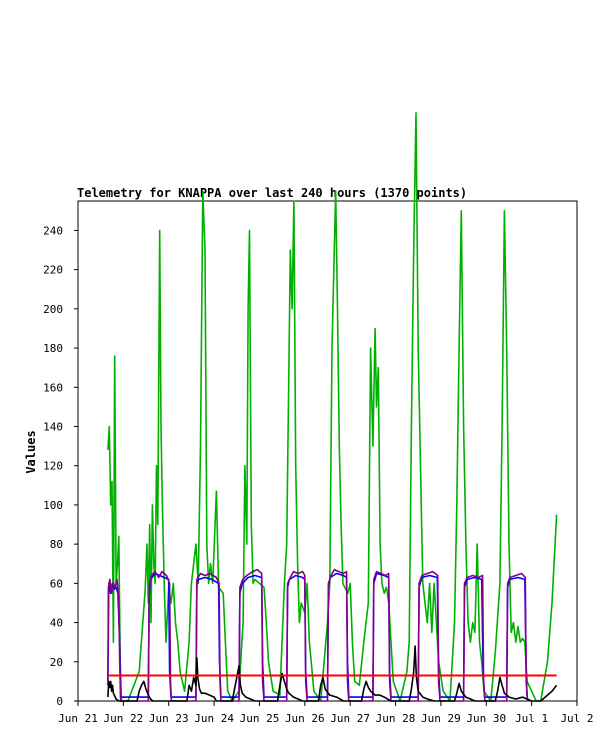 Image resolution: width=615 pixels, height=741 pixels. I want to click on y-tick-label: 40, so click(56, 623).